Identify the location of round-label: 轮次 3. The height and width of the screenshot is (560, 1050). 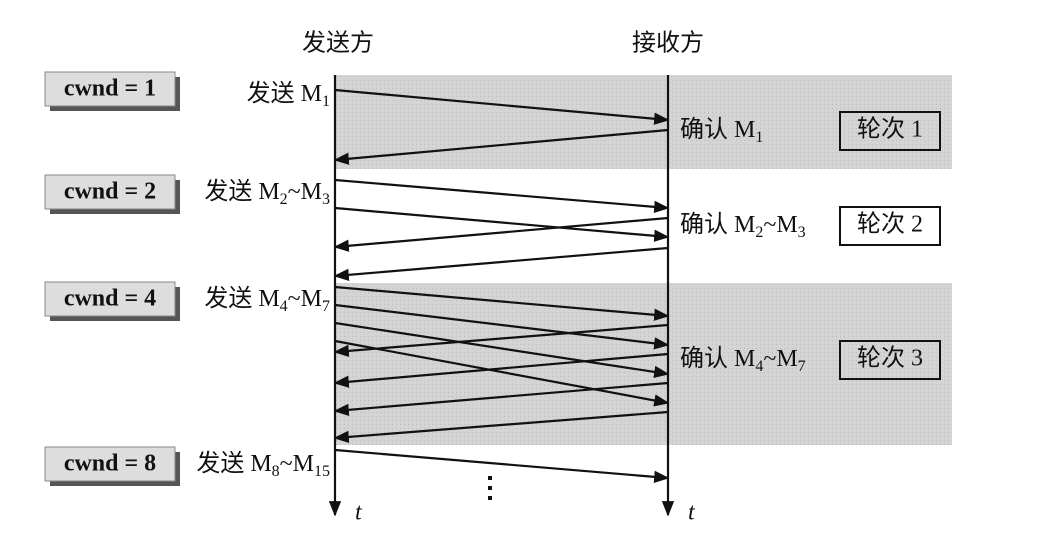
(890, 358).